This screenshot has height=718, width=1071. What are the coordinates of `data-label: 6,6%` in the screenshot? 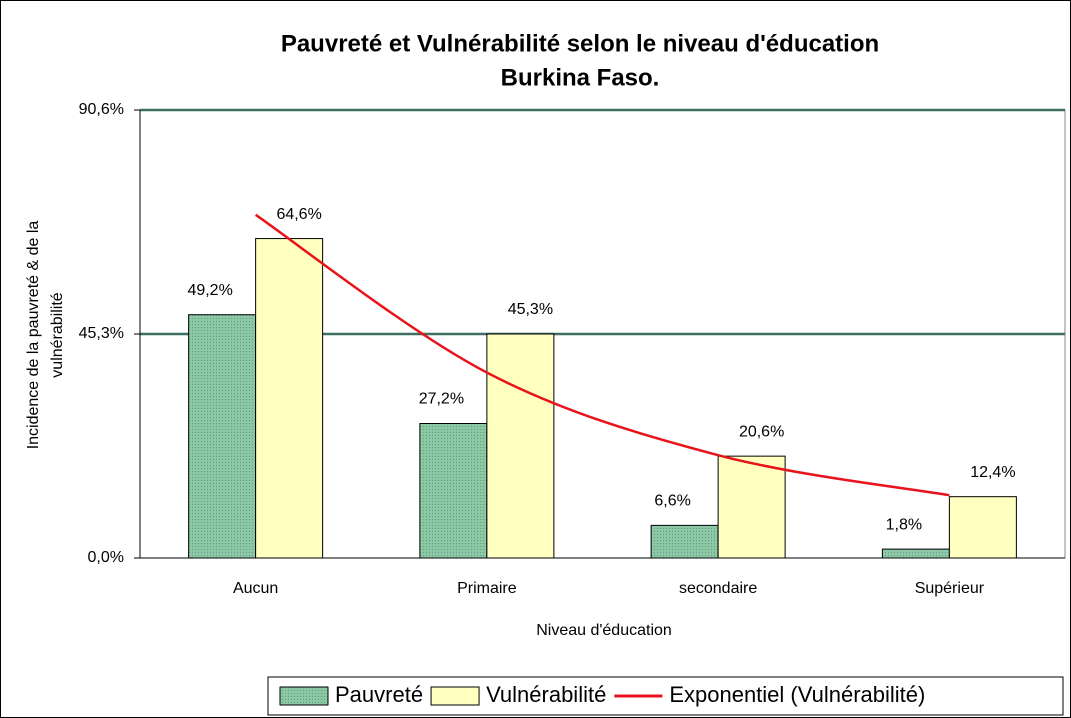 It's located at (672, 501).